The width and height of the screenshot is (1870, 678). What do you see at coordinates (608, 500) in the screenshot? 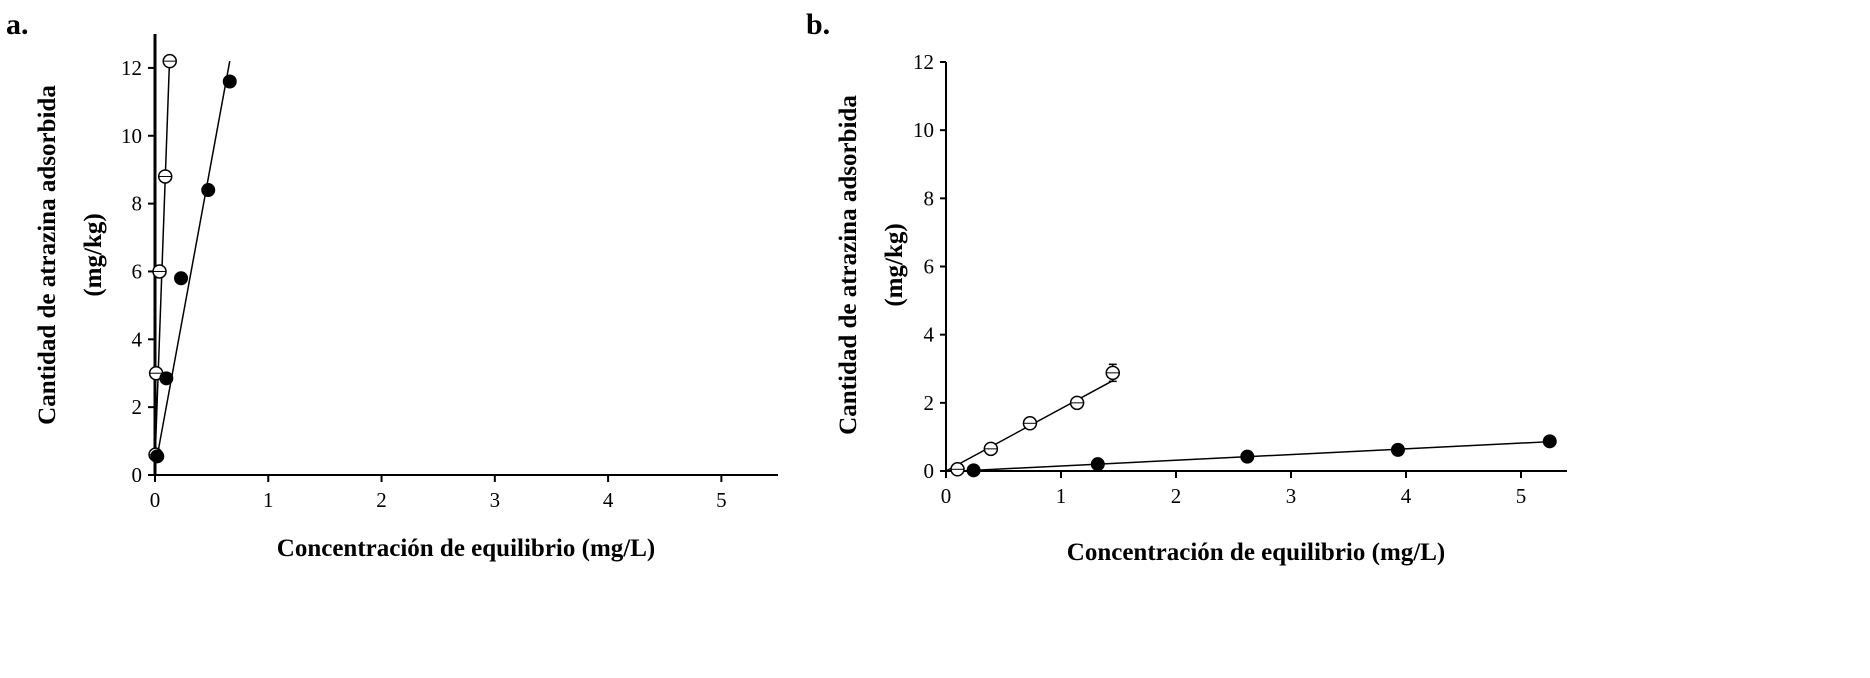
I see `chart-a-xtick-label: 4` at bounding box center [608, 500].